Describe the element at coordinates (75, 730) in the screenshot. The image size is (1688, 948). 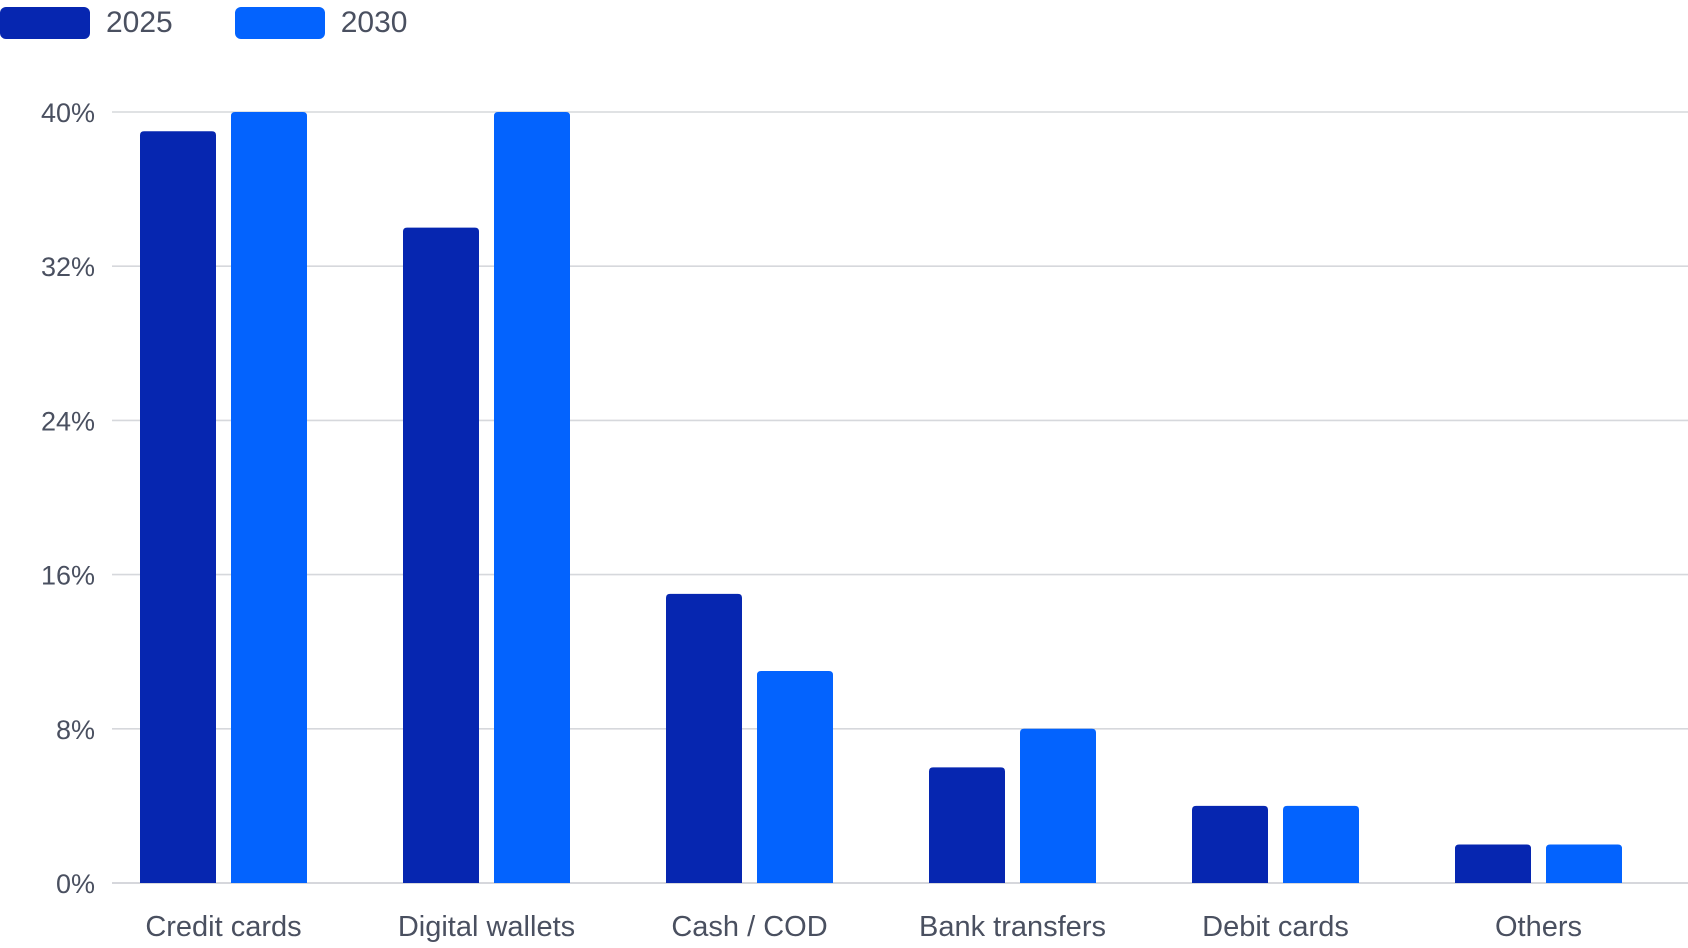
I see `y-tick-label: 8%` at that location.